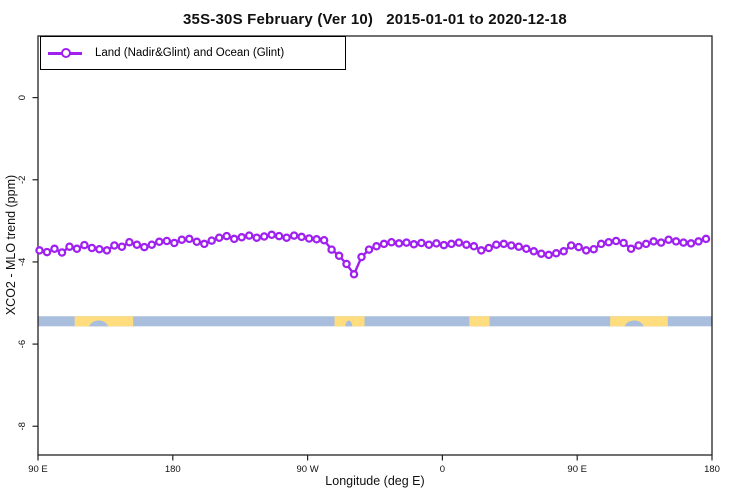 This screenshot has height=500, width=750. I want to click on legend: Land (Nadir&Glint) and Ocean (Glint), so click(193, 53).